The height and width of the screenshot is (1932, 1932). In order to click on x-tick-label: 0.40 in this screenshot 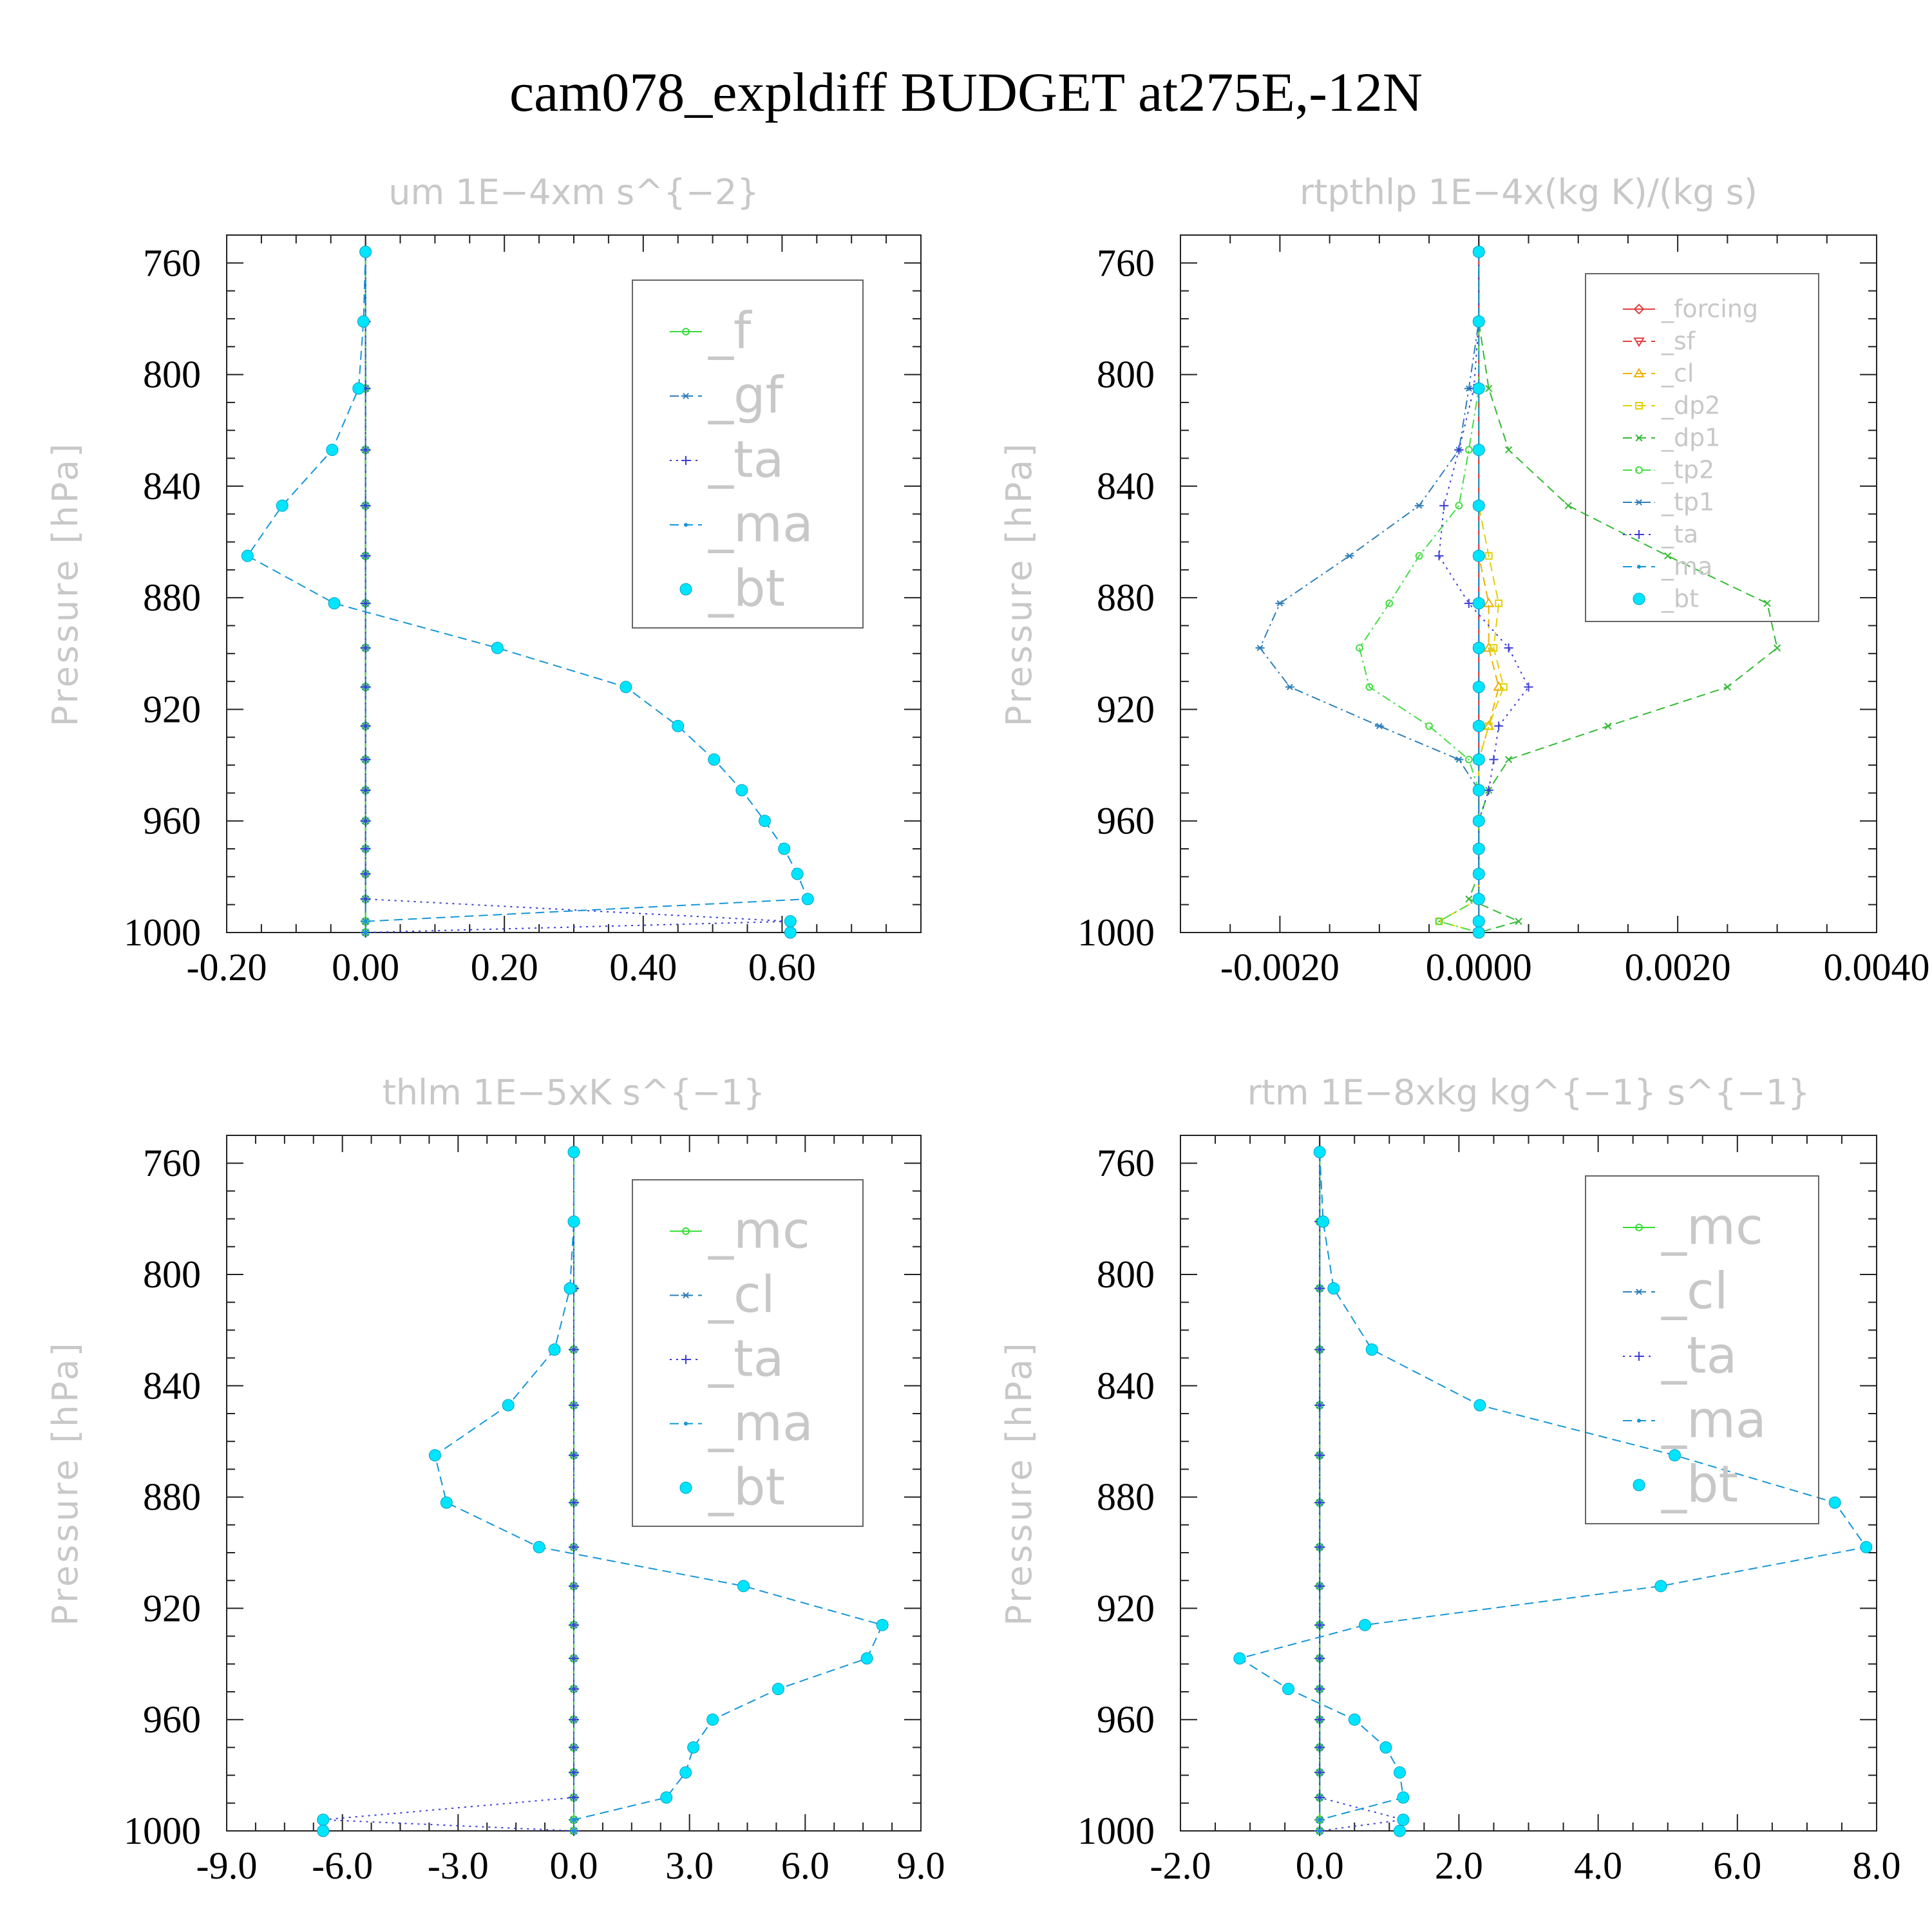, I will do `click(643, 968)`.